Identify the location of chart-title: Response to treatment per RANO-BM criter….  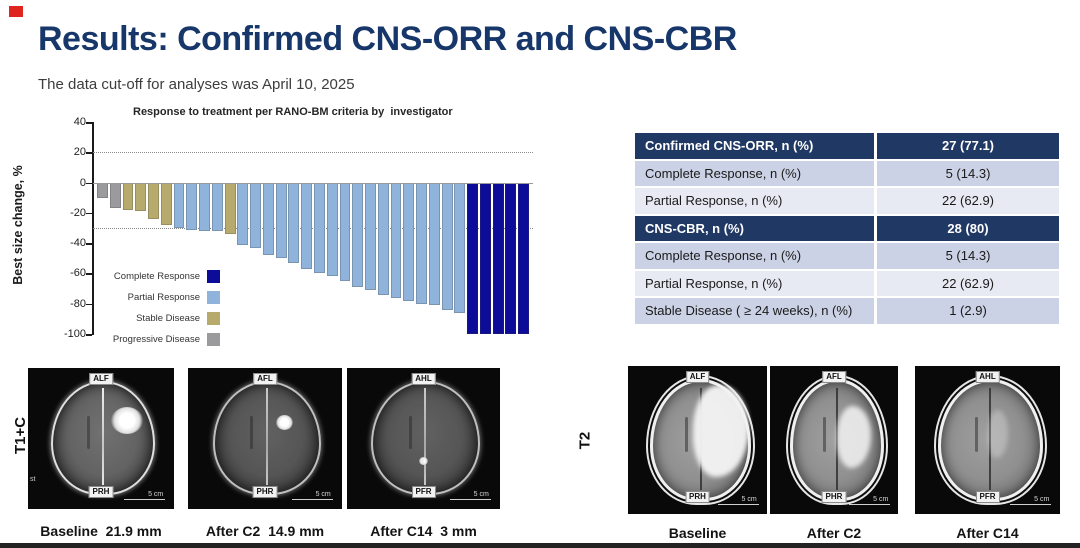
(293, 112).